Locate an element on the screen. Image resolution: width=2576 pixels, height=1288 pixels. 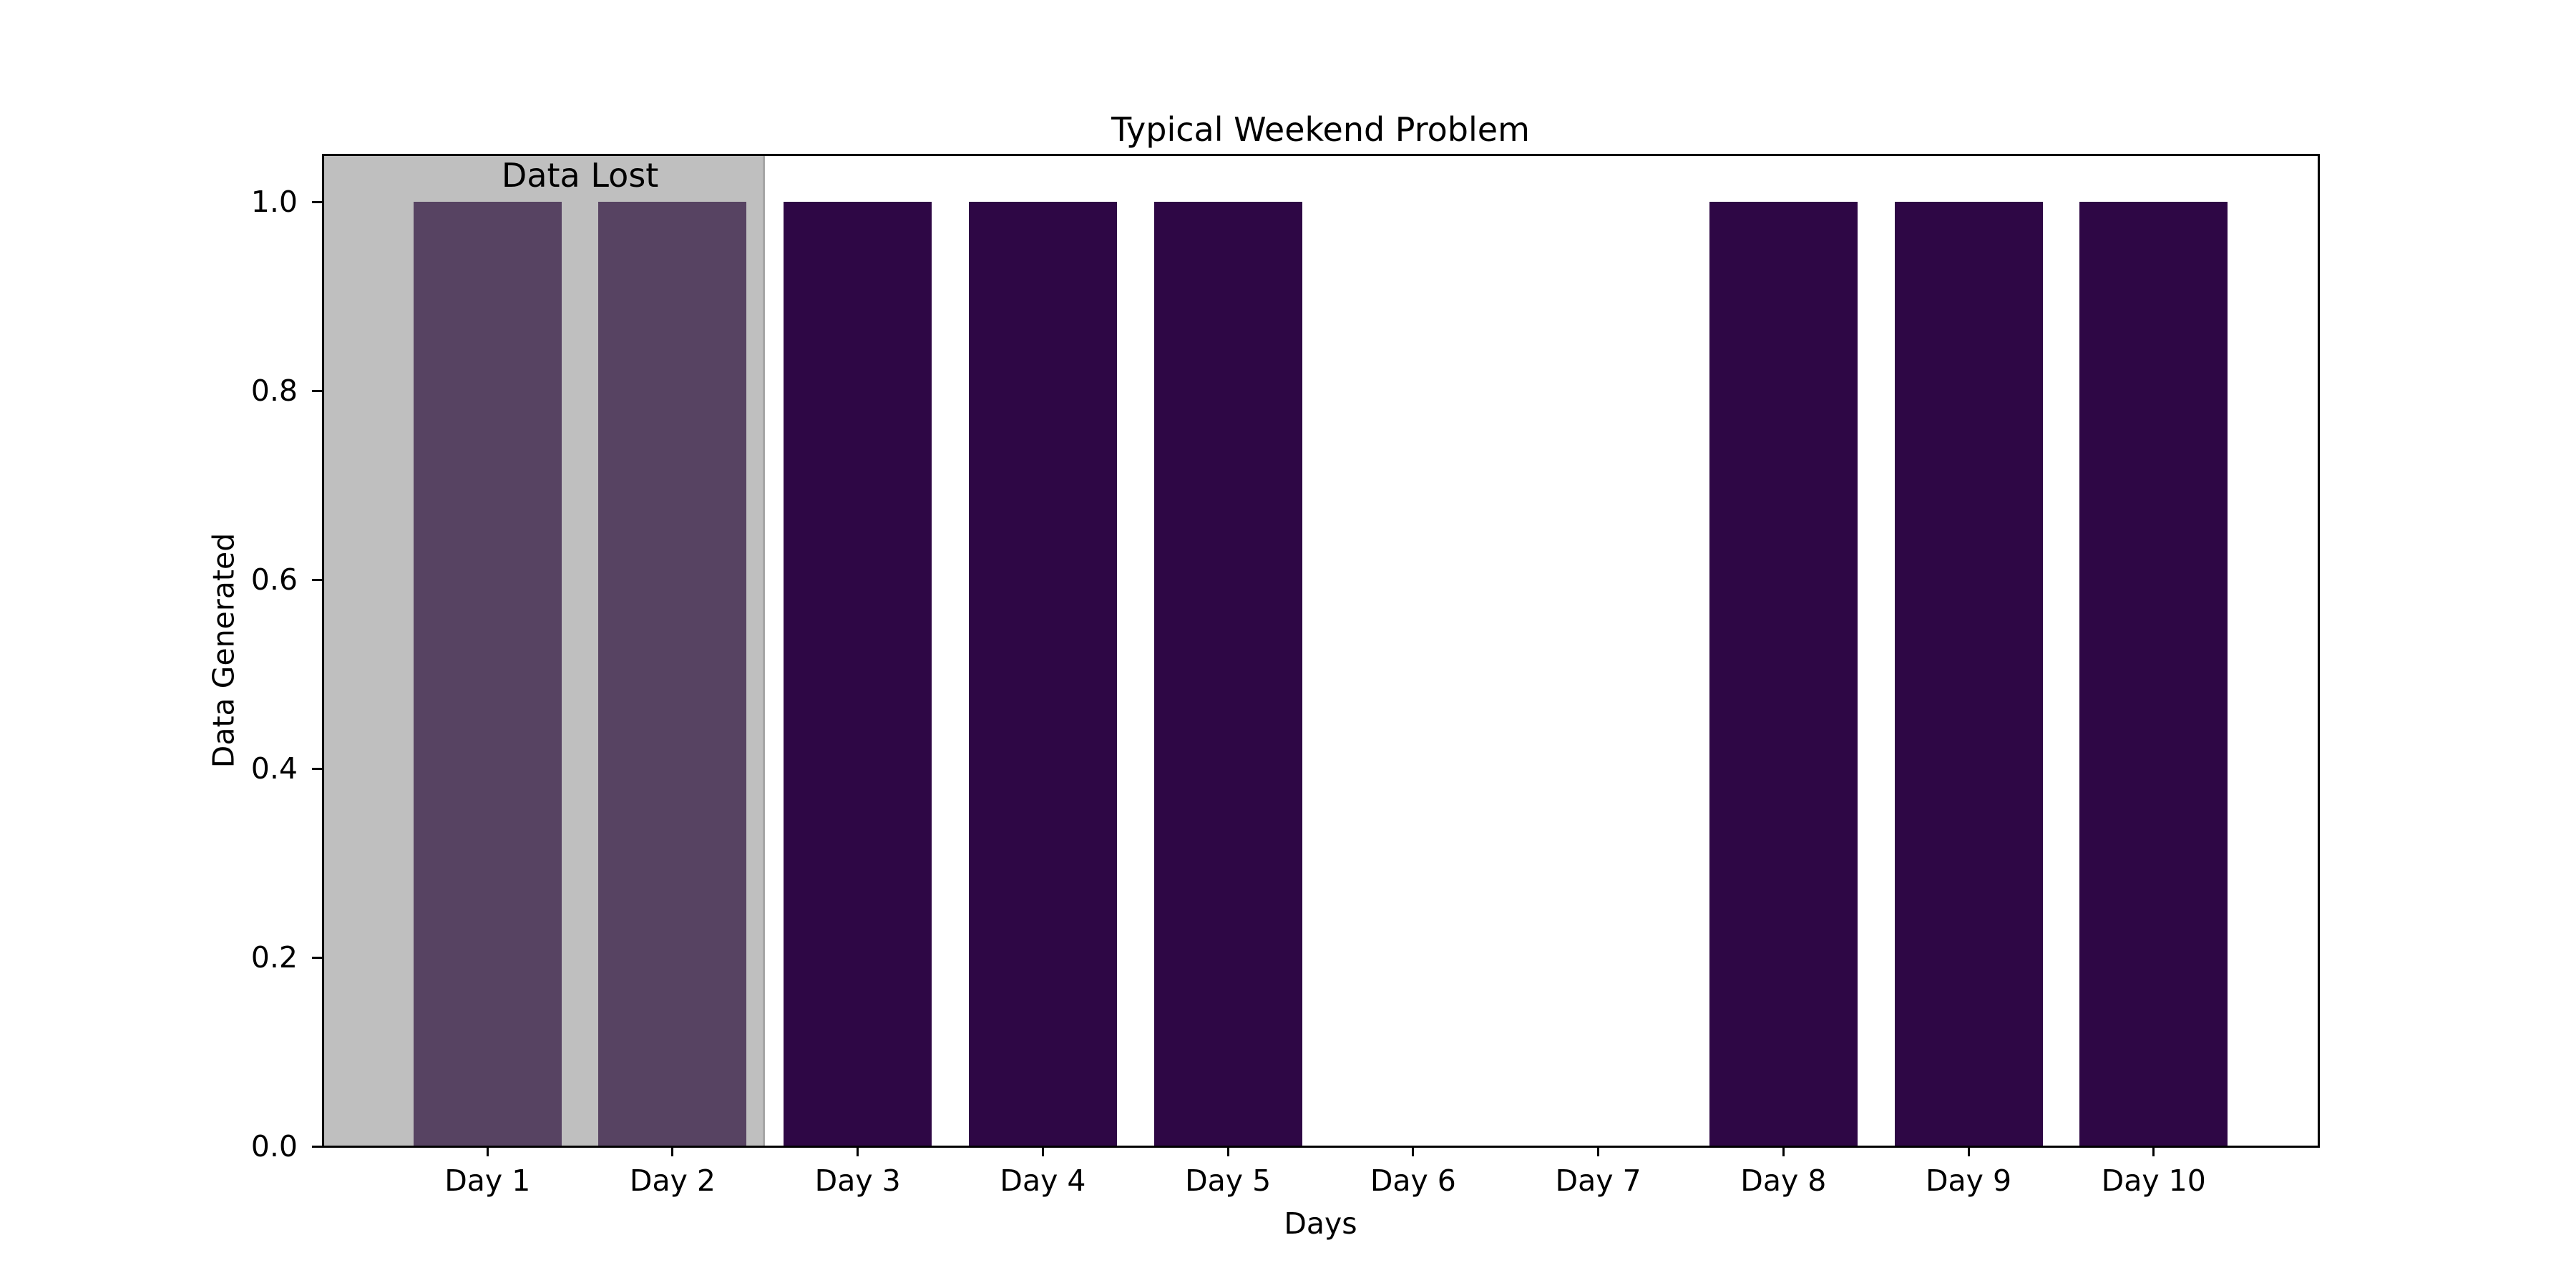
y-tick-label: 0.4 is located at coordinates (274, 769).